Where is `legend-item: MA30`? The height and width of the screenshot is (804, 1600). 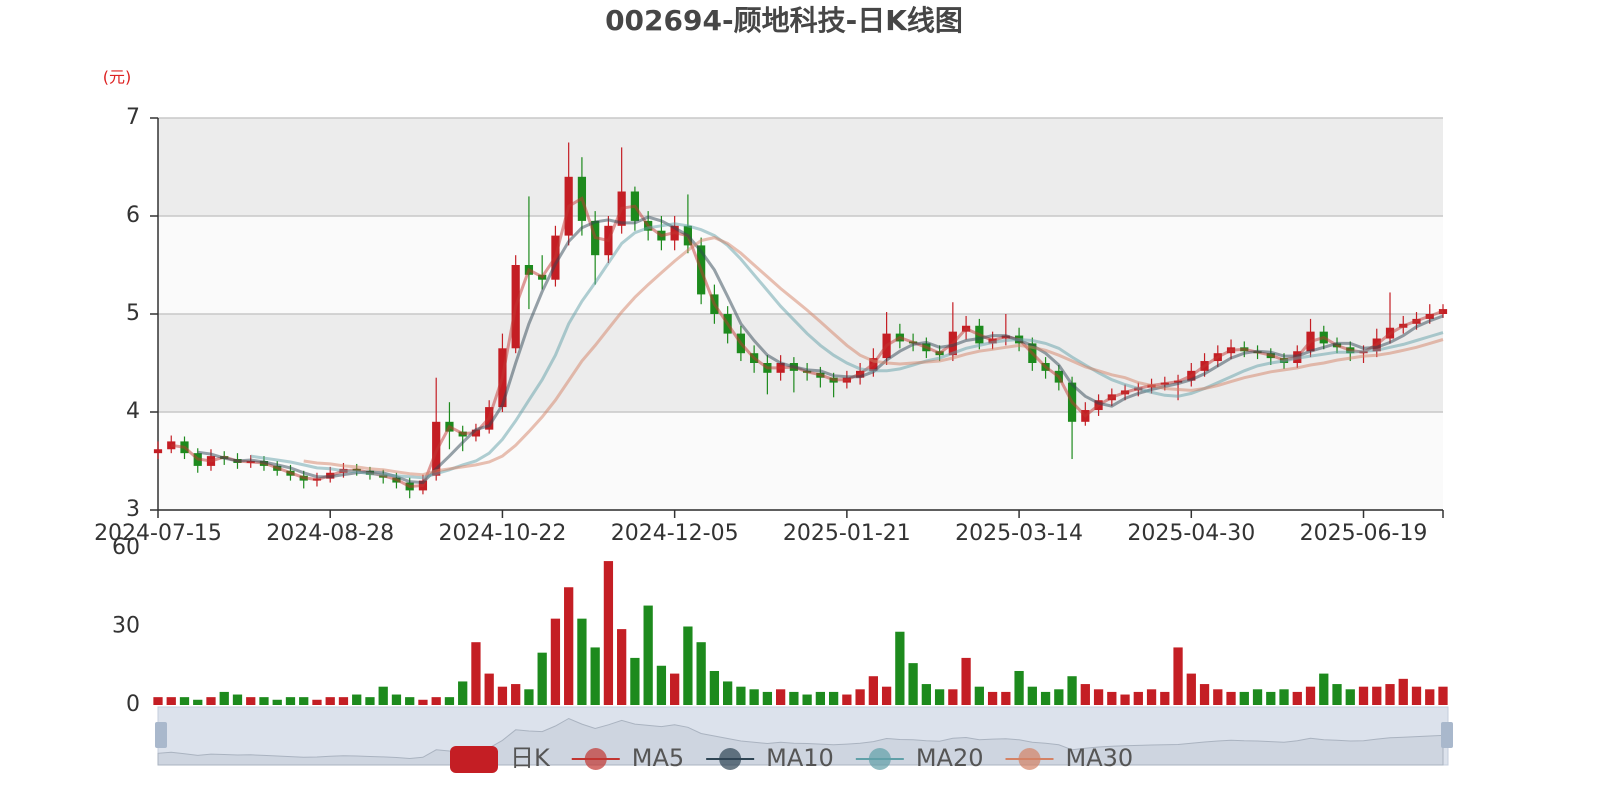 legend-item: MA30 is located at coordinates (1069, 758).